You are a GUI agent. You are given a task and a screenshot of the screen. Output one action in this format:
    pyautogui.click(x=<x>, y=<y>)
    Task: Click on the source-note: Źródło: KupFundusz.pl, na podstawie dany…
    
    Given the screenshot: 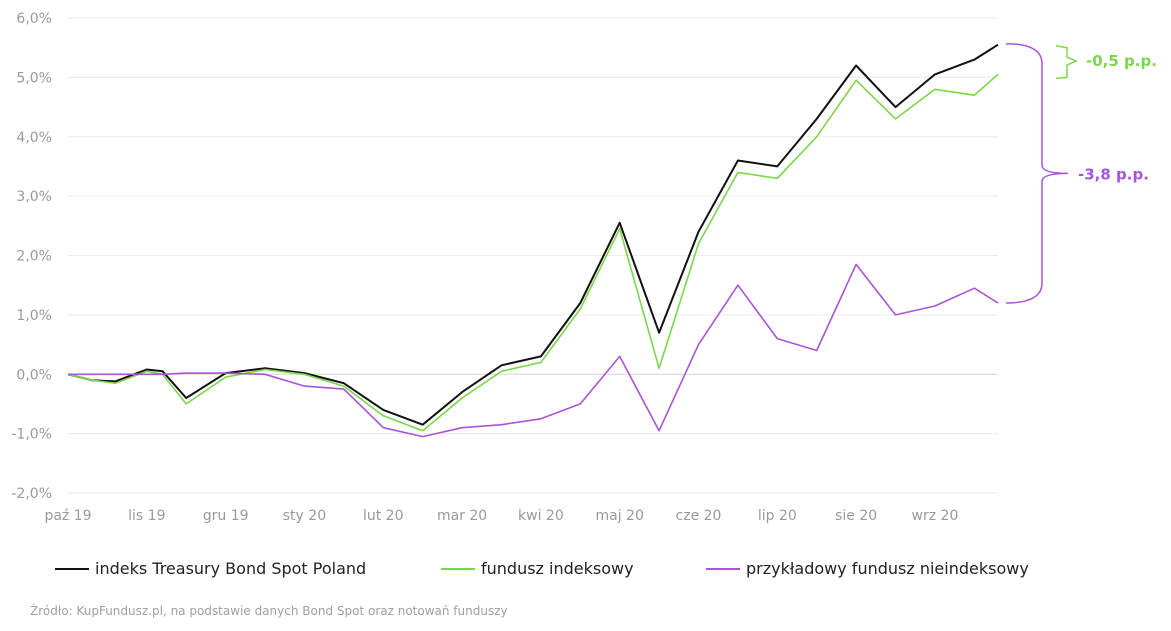 What is the action you would take?
    pyautogui.click(x=269, y=611)
    